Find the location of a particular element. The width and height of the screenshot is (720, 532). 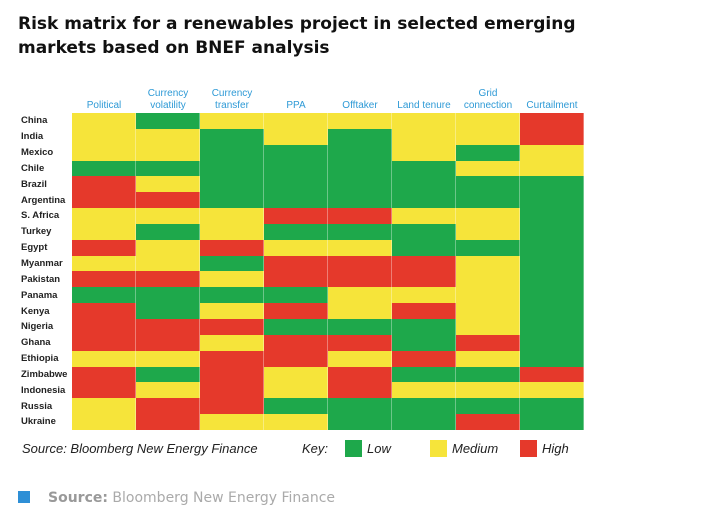

column-header: Curtailment is located at coordinates (552, 105).